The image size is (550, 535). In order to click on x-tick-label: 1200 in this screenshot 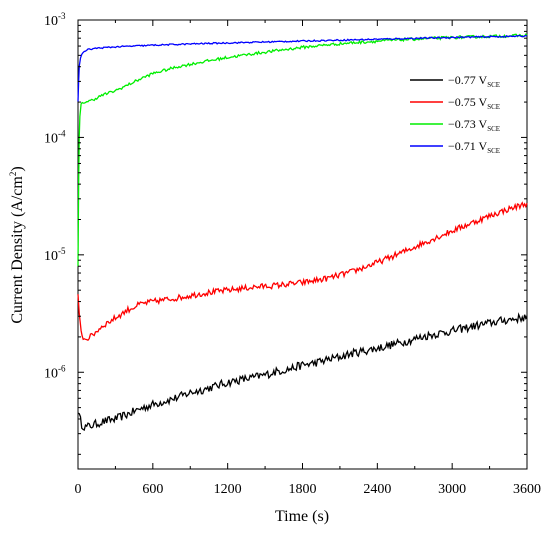, I will do `click(228, 489)`.